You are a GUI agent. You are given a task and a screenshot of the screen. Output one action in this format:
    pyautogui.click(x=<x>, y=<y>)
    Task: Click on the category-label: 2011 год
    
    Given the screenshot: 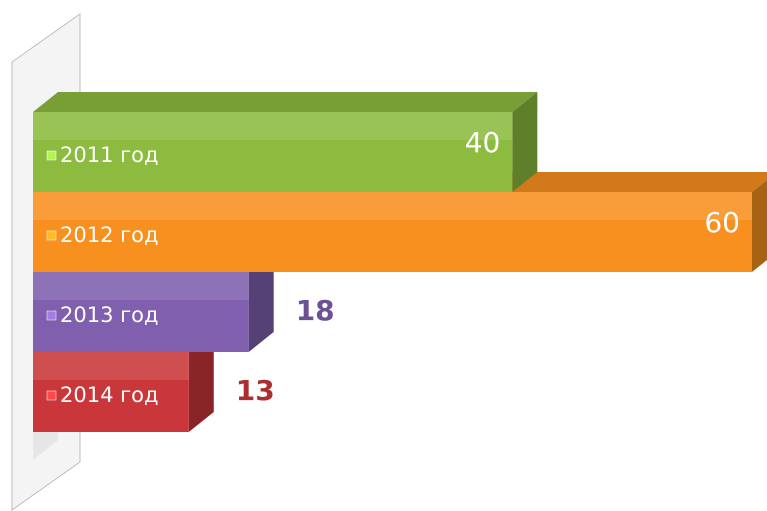 What is the action you would take?
    pyautogui.click(x=109, y=155)
    